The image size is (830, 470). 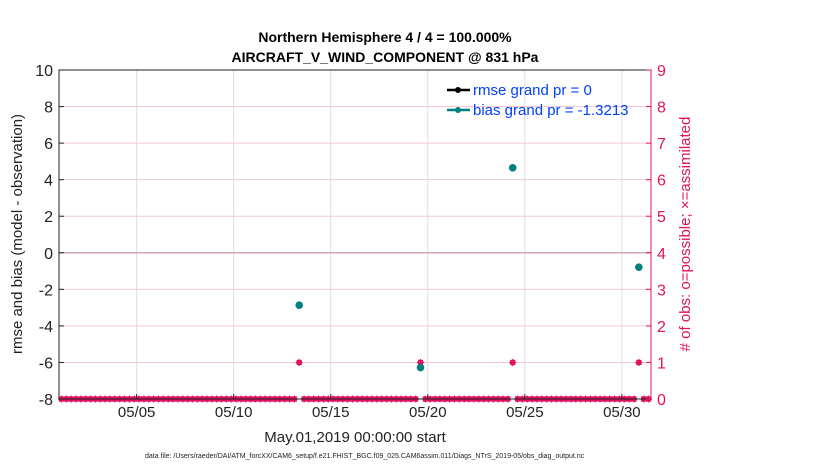 What do you see at coordinates (661, 400) in the screenshot?
I see `y-right-tick-label: 0` at bounding box center [661, 400].